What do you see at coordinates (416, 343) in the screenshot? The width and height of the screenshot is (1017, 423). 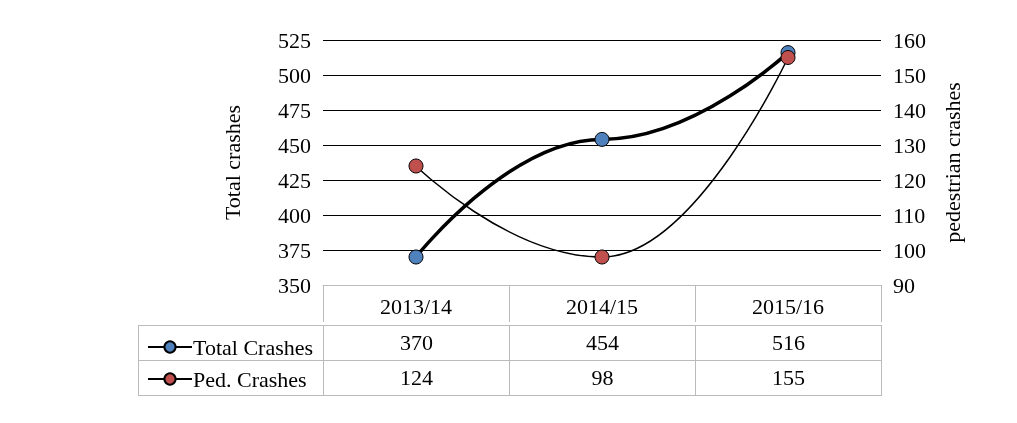 I see `data-label: 370` at bounding box center [416, 343].